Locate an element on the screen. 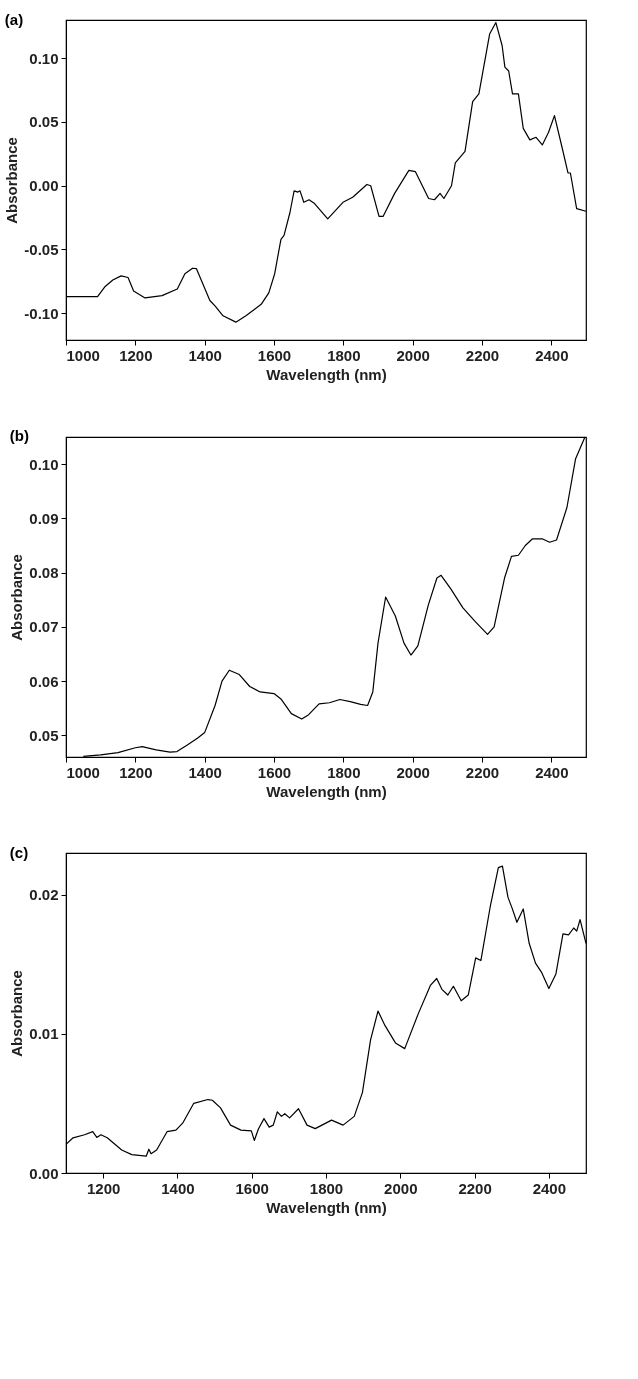 The image size is (638, 1379). chart-title: (b) is located at coordinates (19, 436).